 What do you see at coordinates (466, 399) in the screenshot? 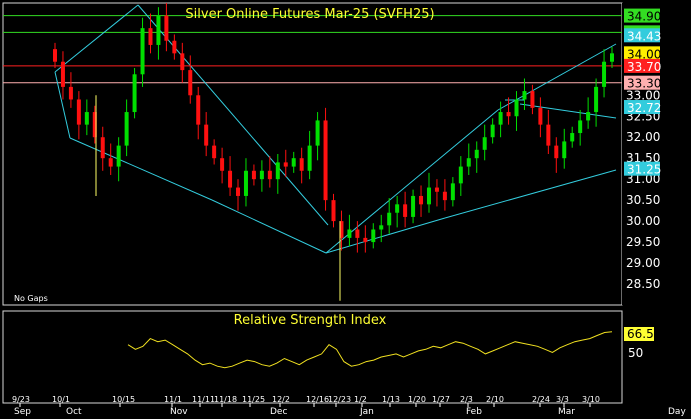
I see `x-date-label: 2/3` at bounding box center [466, 399].